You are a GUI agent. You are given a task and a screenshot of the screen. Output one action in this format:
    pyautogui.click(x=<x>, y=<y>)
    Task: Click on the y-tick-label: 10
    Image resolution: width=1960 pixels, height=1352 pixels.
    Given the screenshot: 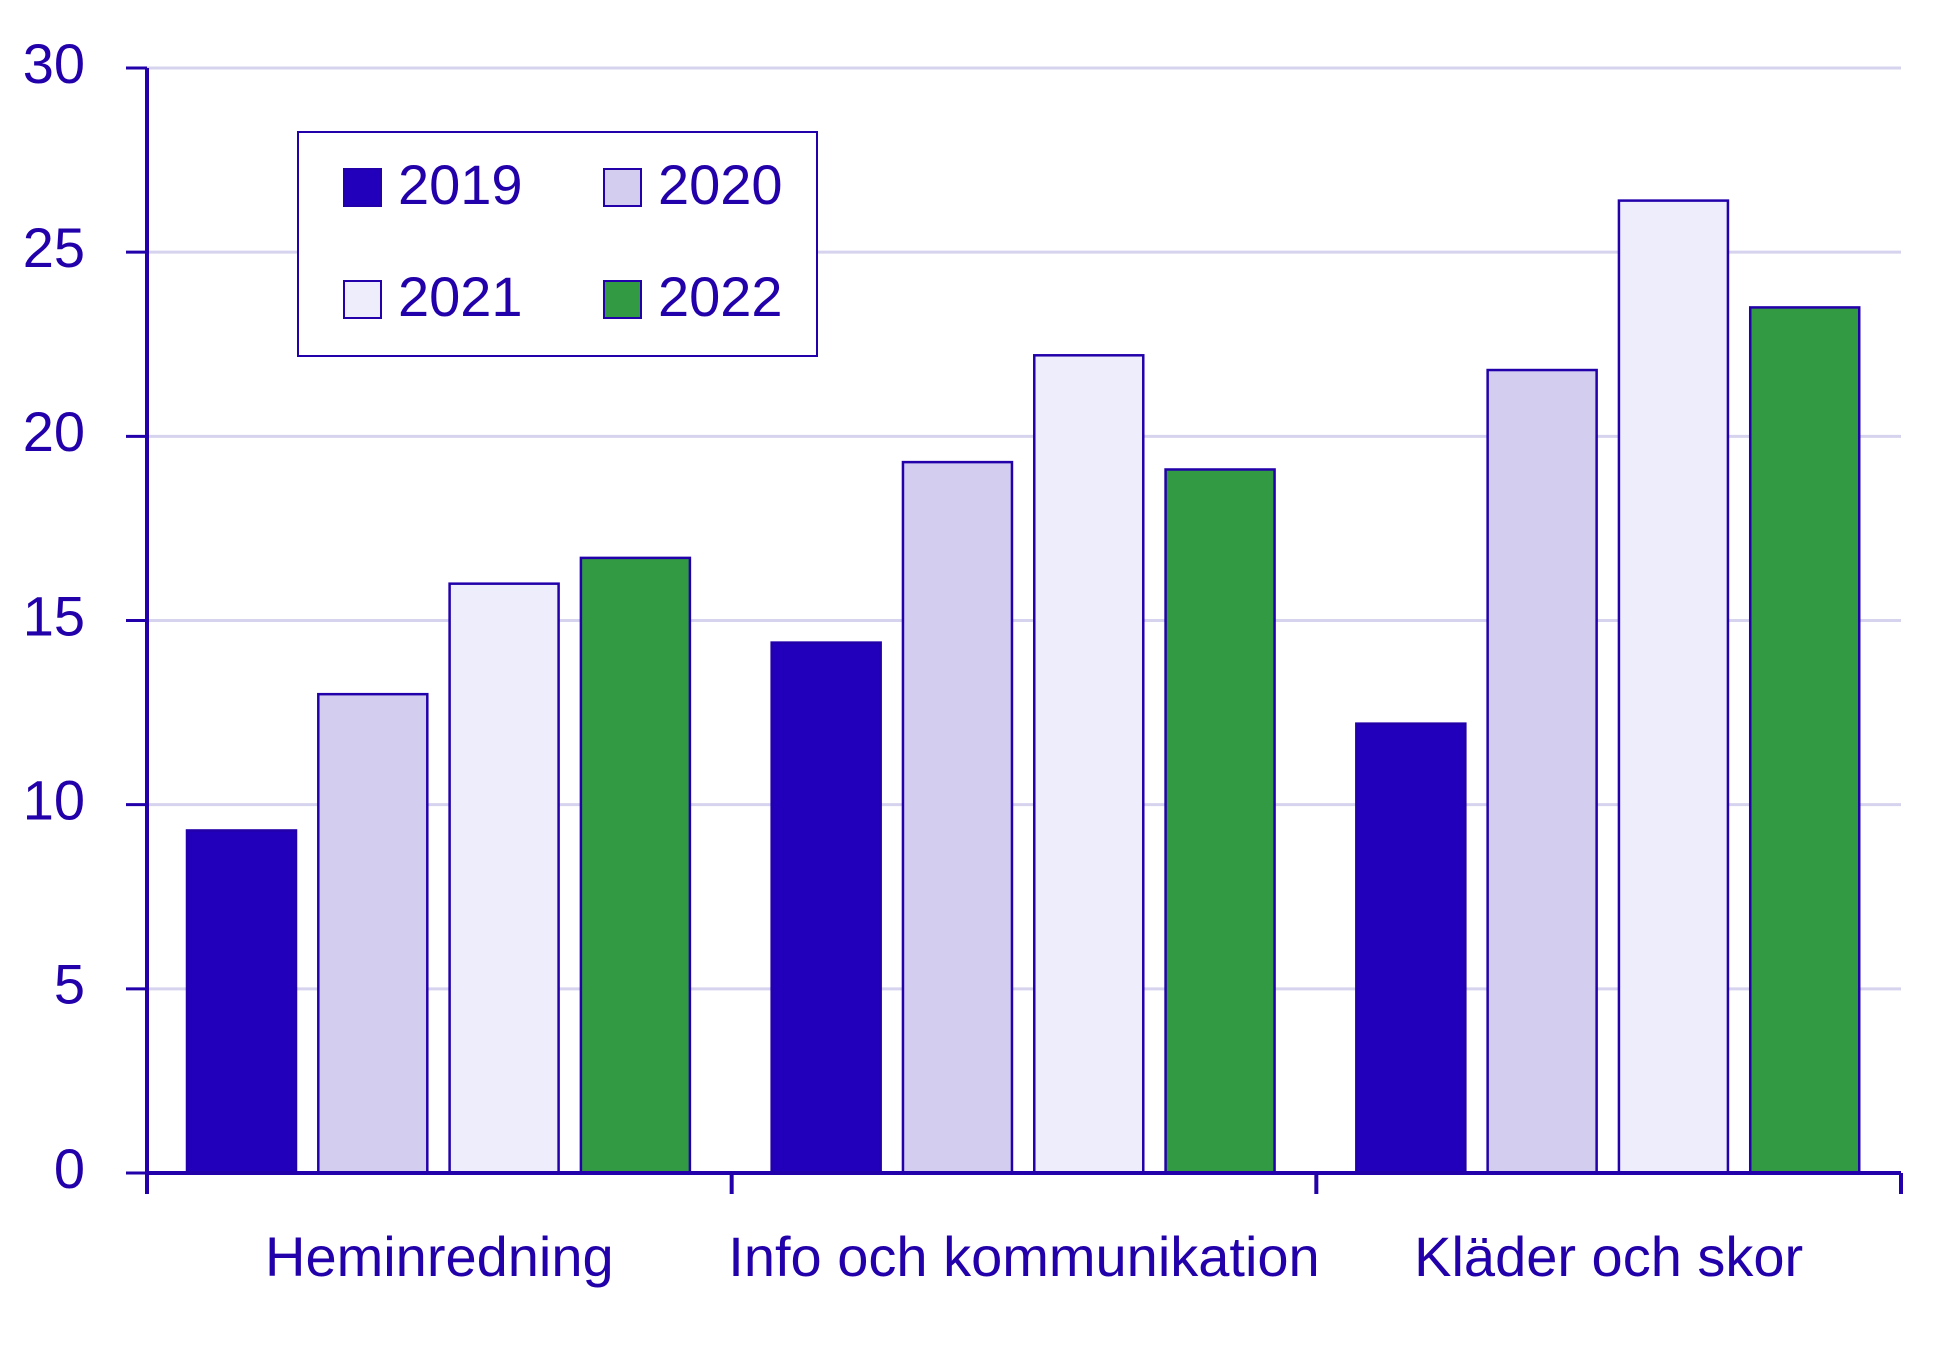 What is the action you would take?
    pyautogui.click(x=54, y=799)
    